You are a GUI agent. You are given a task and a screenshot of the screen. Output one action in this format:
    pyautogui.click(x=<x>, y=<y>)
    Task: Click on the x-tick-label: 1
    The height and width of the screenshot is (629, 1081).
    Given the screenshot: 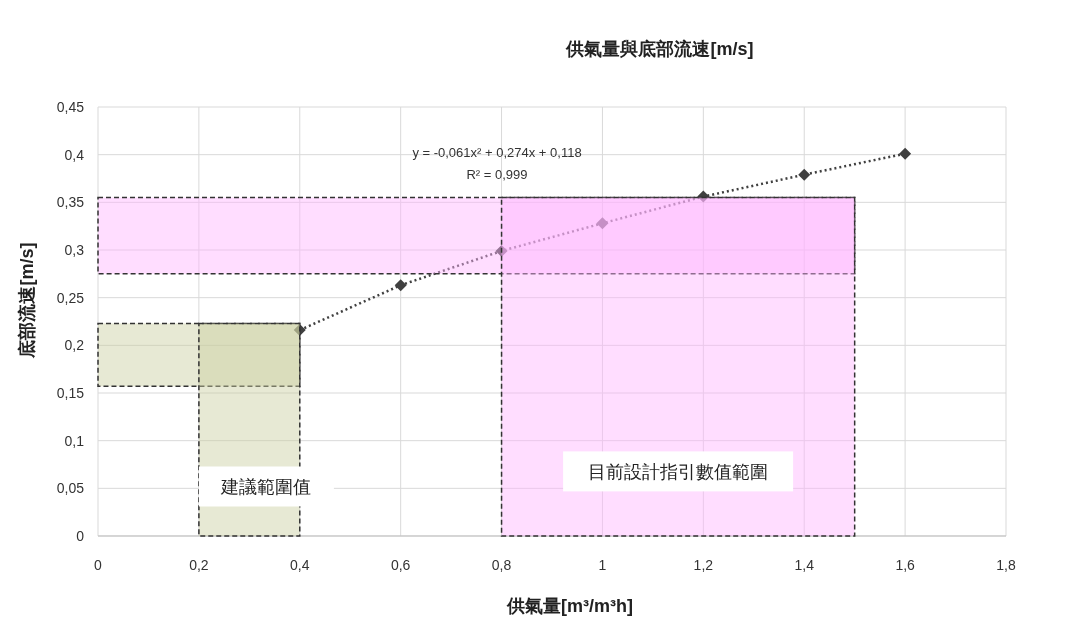 What is the action you would take?
    pyautogui.click(x=602, y=565)
    